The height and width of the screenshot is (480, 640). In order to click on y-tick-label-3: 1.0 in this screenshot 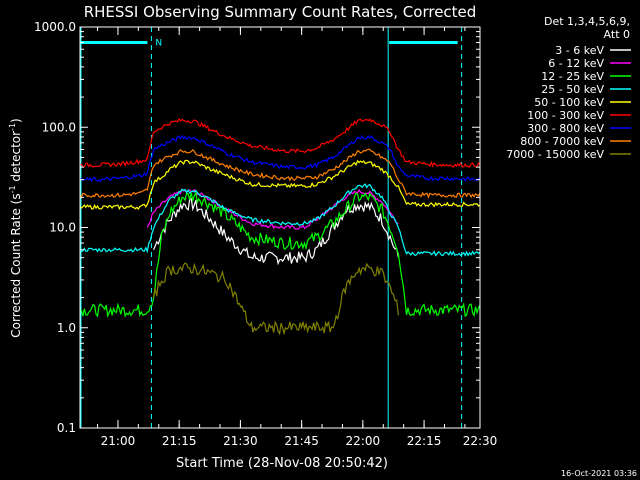, I will do `click(66, 328)`.